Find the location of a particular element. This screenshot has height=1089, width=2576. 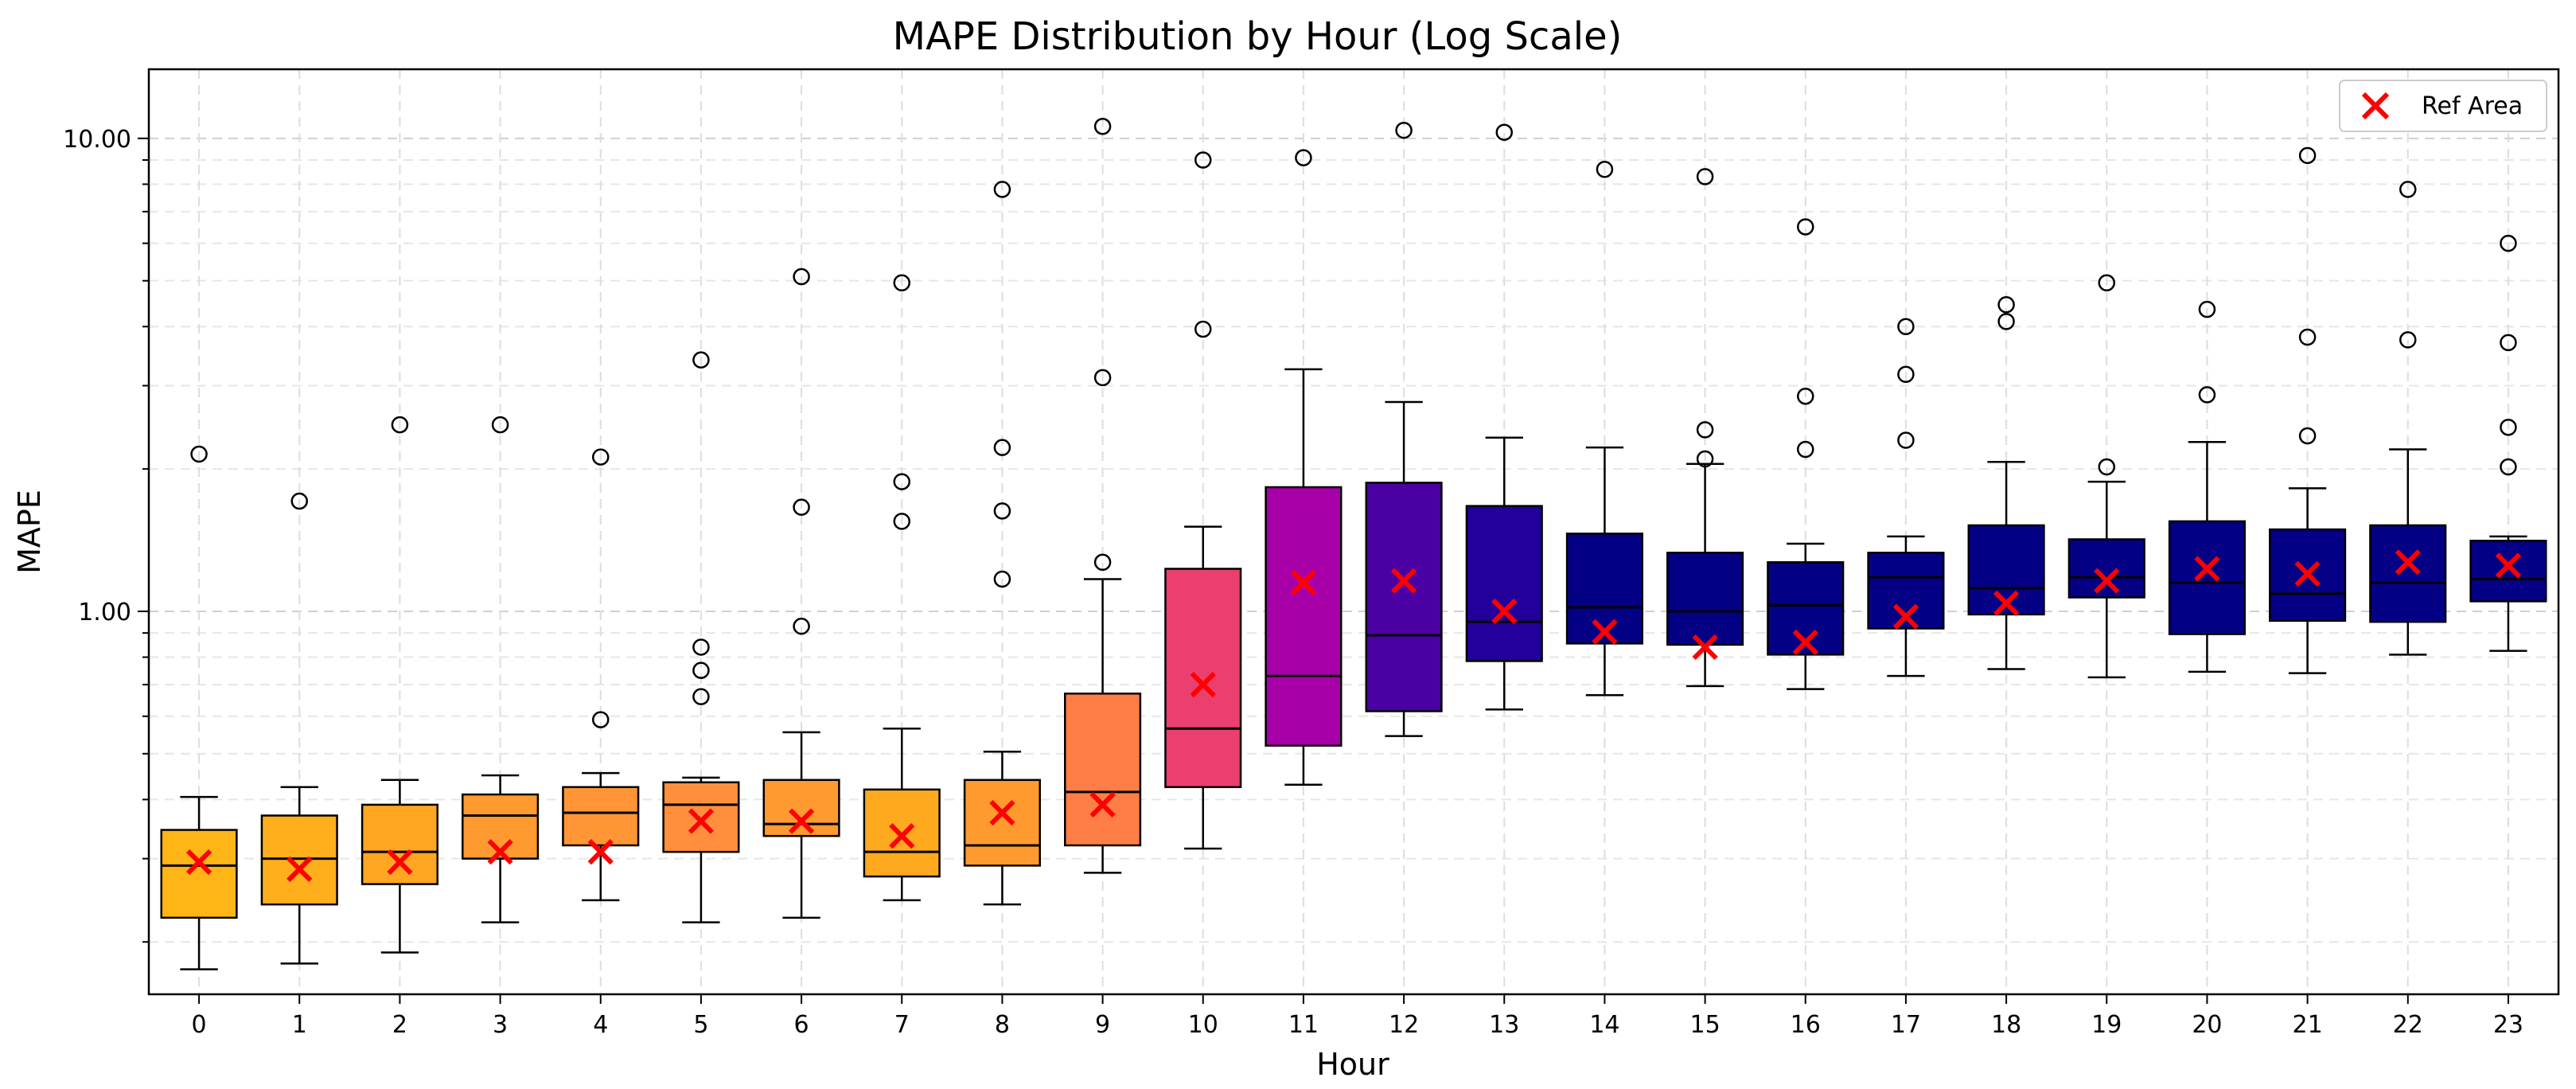

x-tick-label: 18 is located at coordinates (2006, 1025).